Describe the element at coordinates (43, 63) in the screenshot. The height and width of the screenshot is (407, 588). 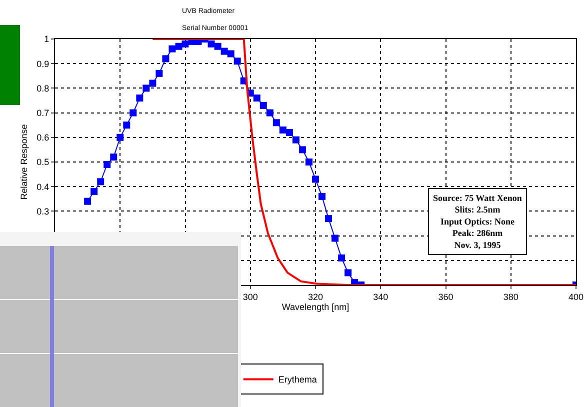
I see `y-tick-label: 0.9` at that location.